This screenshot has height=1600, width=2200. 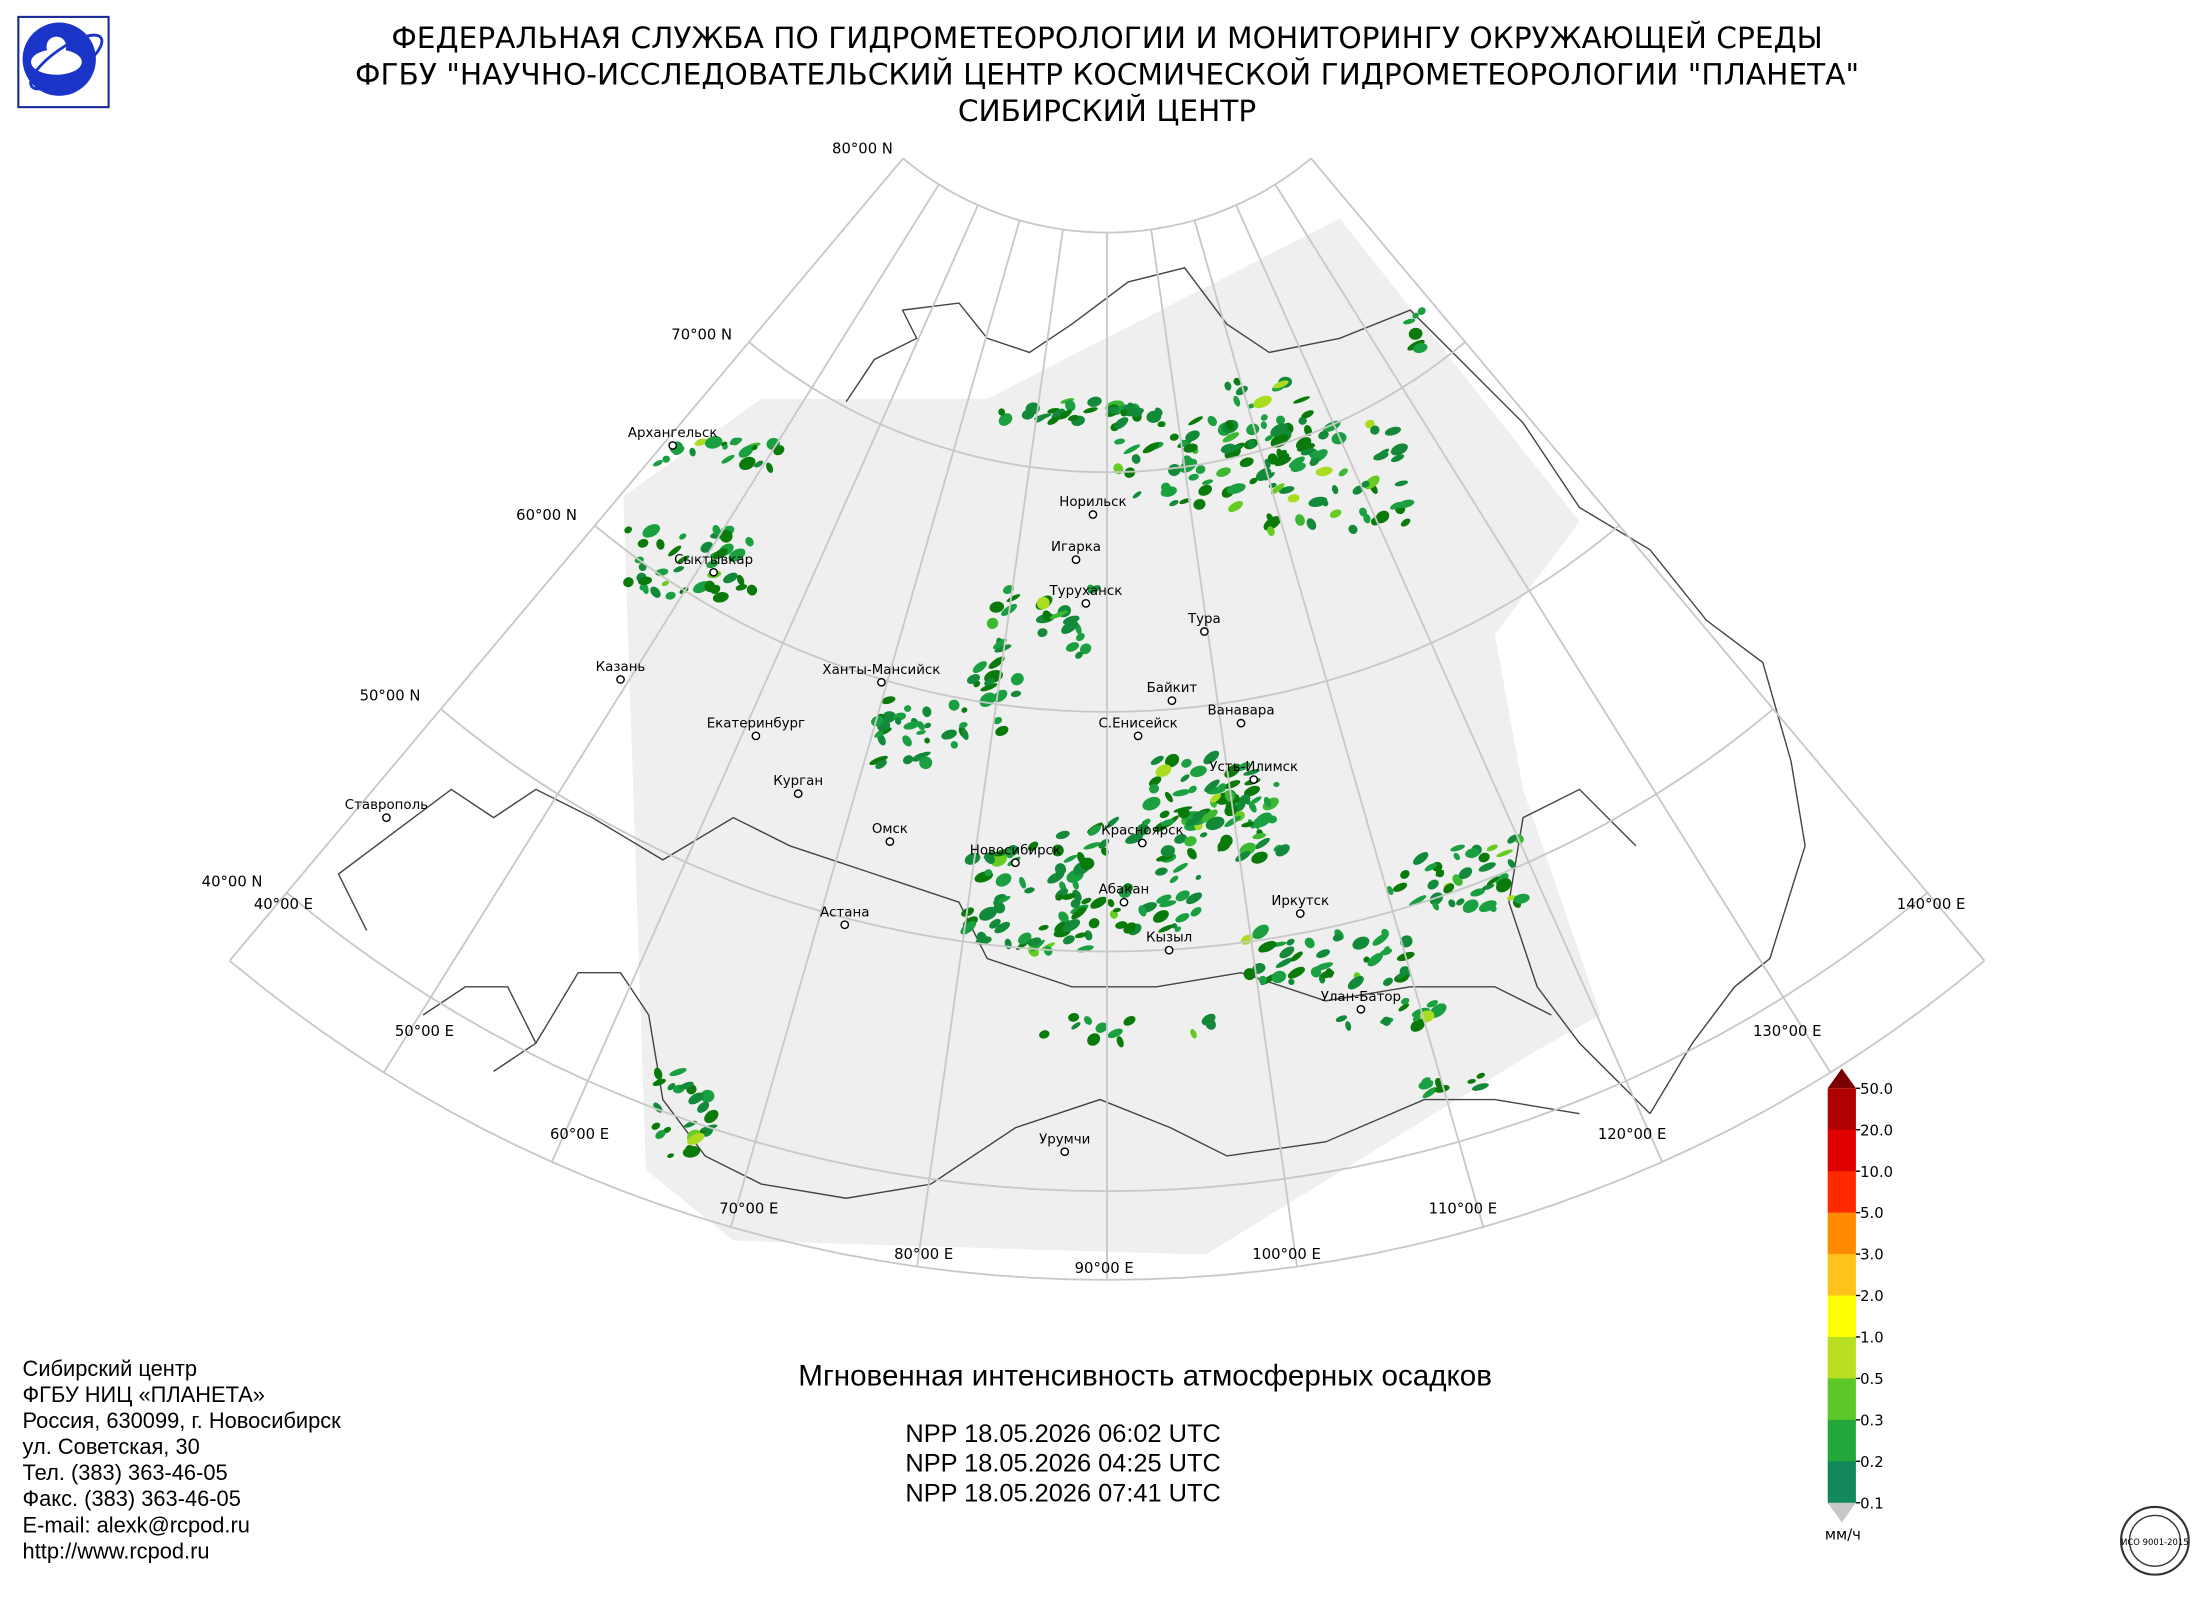 I want to click on city-label: Иркутск, so click(x=1300, y=901).